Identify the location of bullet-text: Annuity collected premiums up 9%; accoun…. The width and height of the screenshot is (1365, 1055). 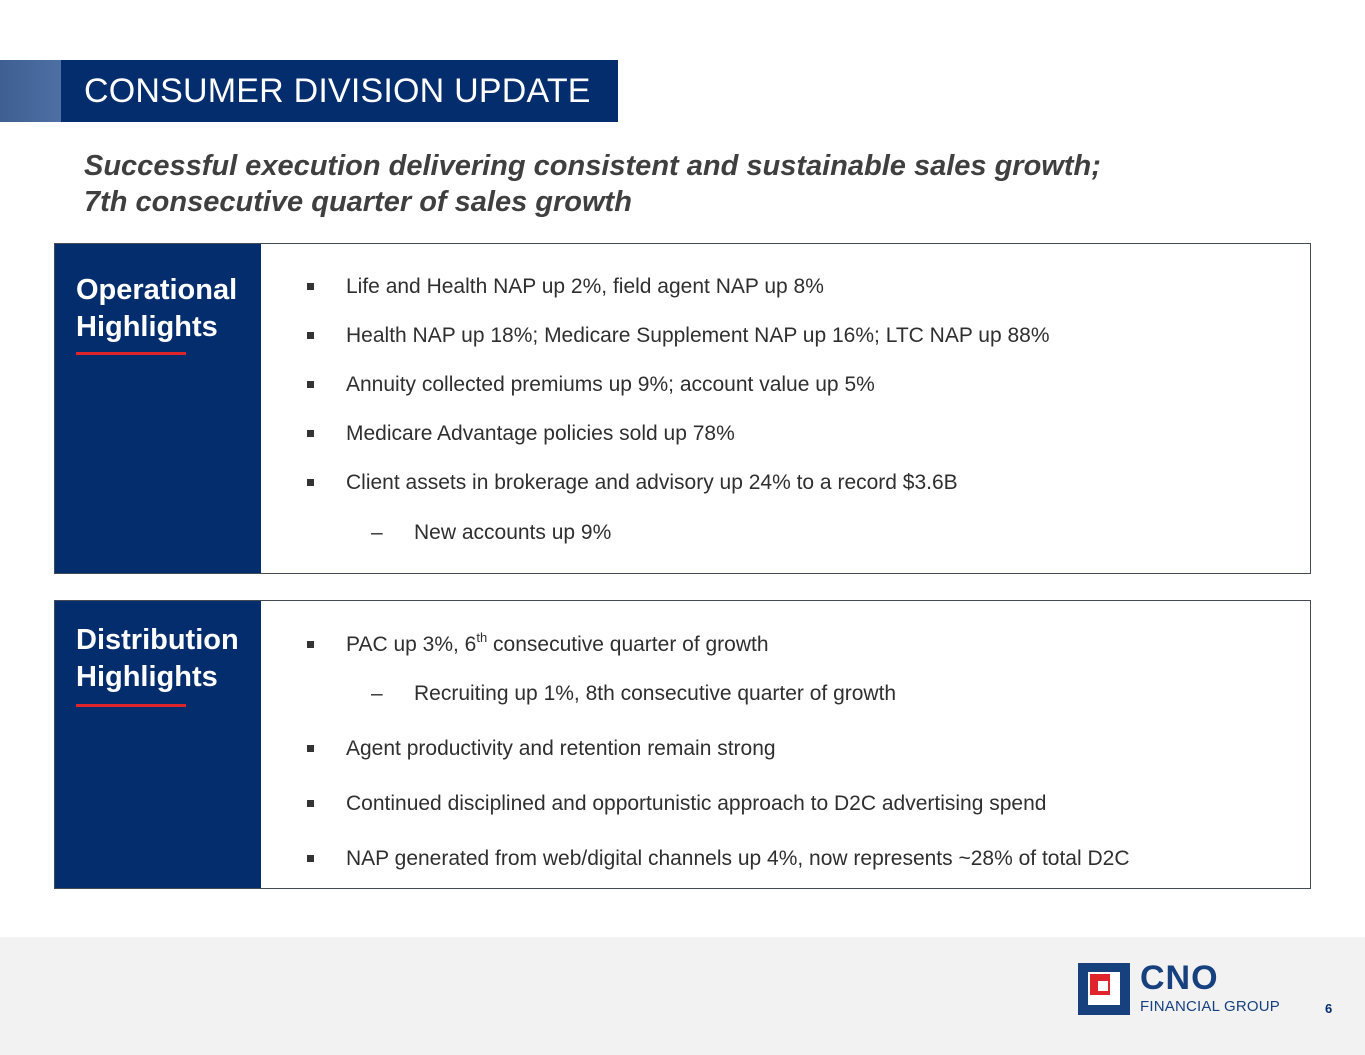
(610, 384).